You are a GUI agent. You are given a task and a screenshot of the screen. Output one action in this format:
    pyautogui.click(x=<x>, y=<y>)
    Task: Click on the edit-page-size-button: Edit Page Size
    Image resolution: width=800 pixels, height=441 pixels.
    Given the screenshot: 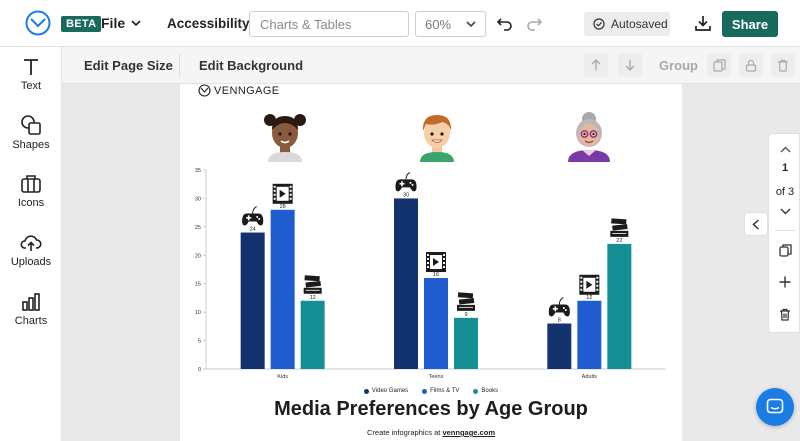 What is the action you would take?
    pyautogui.click(x=128, y=65)
    